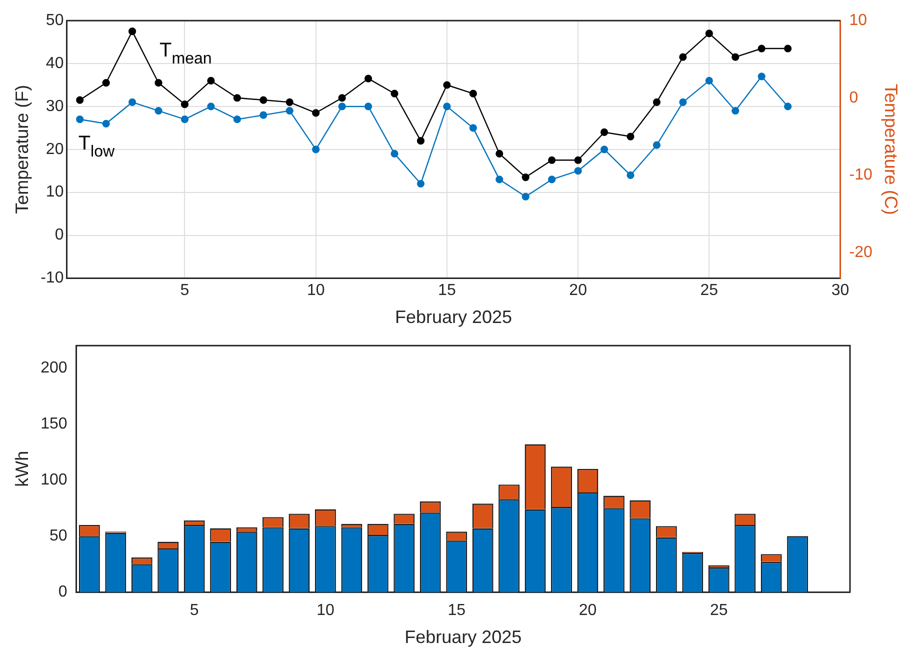 This screenshot has height=661, width=913. I want to click on y2-tick-label: 0, so click(853, 97).